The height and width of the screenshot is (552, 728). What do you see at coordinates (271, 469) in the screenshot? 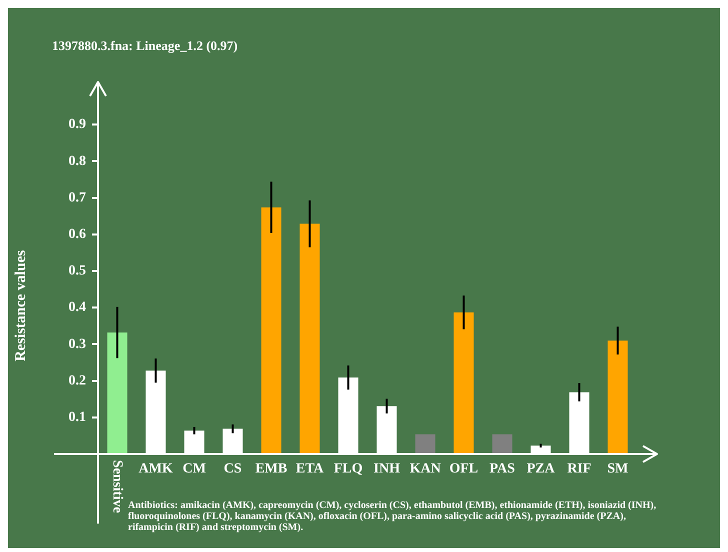
I see `x-tick-label: EMB` at bounding box center [271, 469].